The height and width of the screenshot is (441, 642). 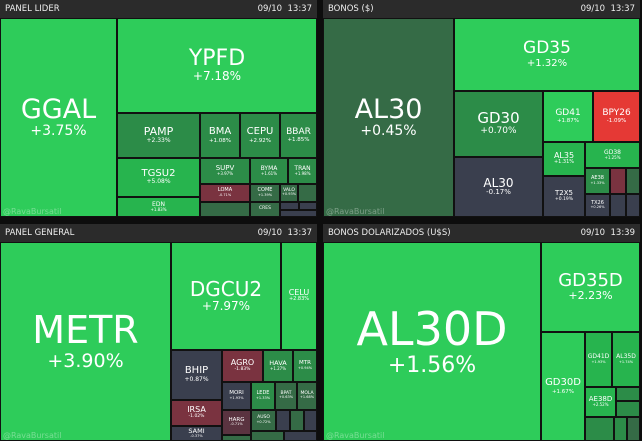 I want to click on tile-pamp: PAMP +2.33%, so click(x=158, y=135).